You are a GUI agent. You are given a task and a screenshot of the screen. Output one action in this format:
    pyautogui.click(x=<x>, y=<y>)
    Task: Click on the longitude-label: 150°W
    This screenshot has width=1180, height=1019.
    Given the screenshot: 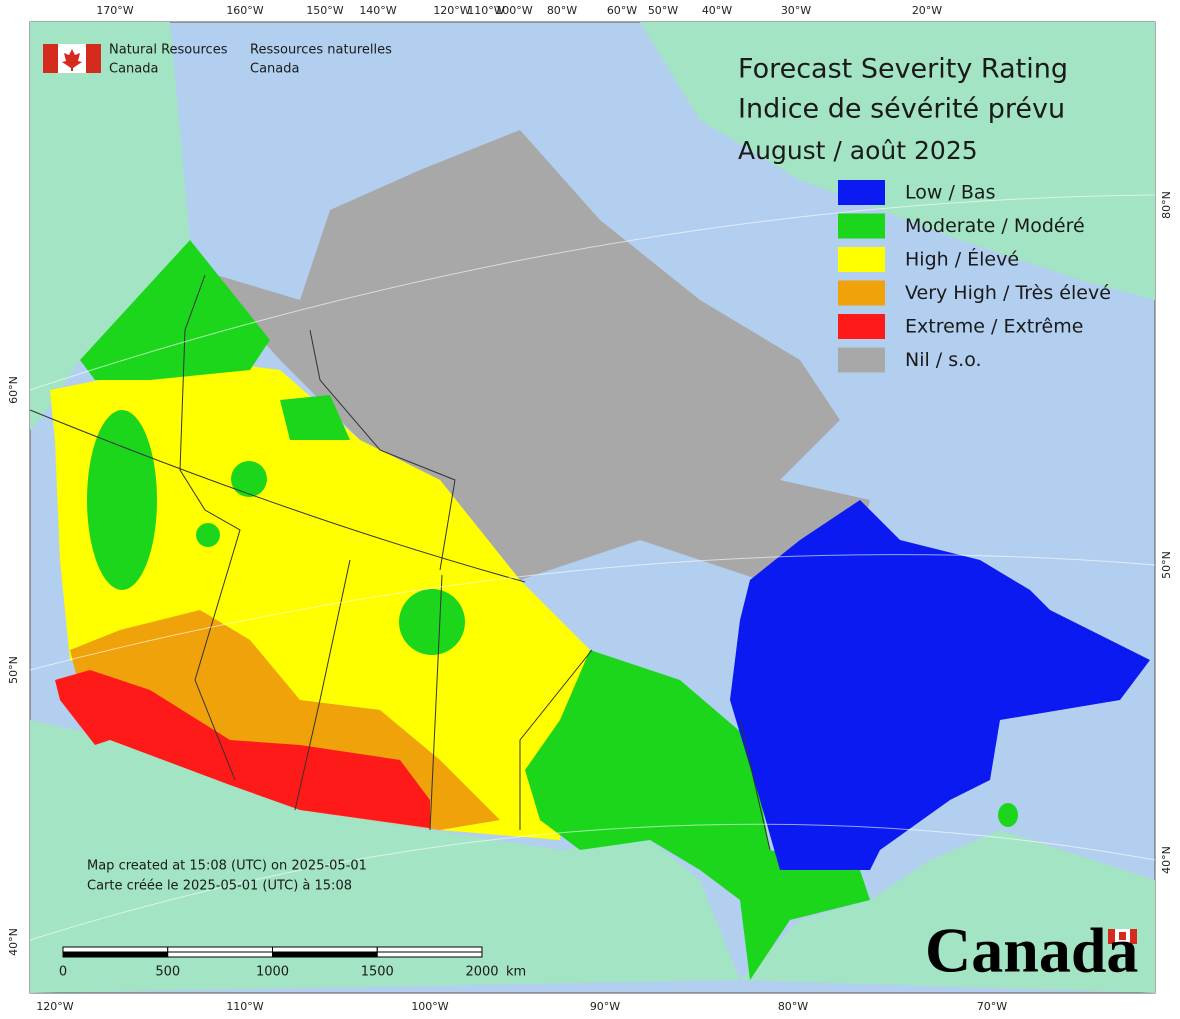 What is the action you would take?
    pyautogui.click(x=324, y=10)
    